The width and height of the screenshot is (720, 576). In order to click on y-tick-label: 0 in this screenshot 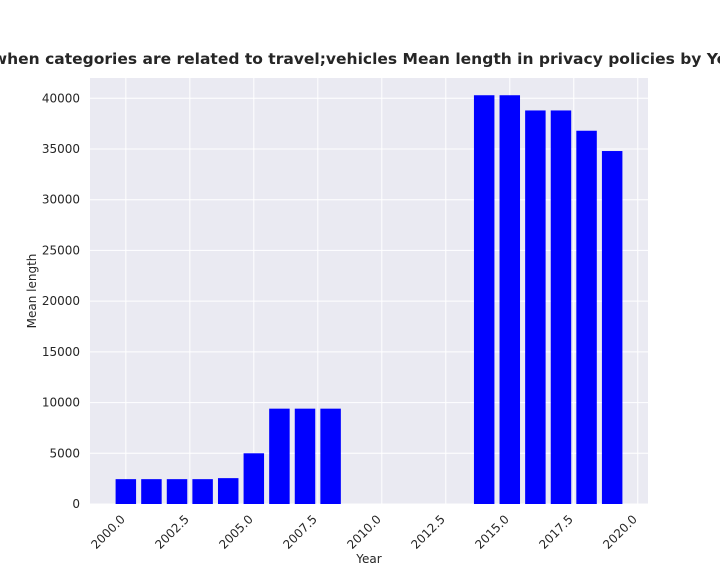, I will do `click(76, 504)`.